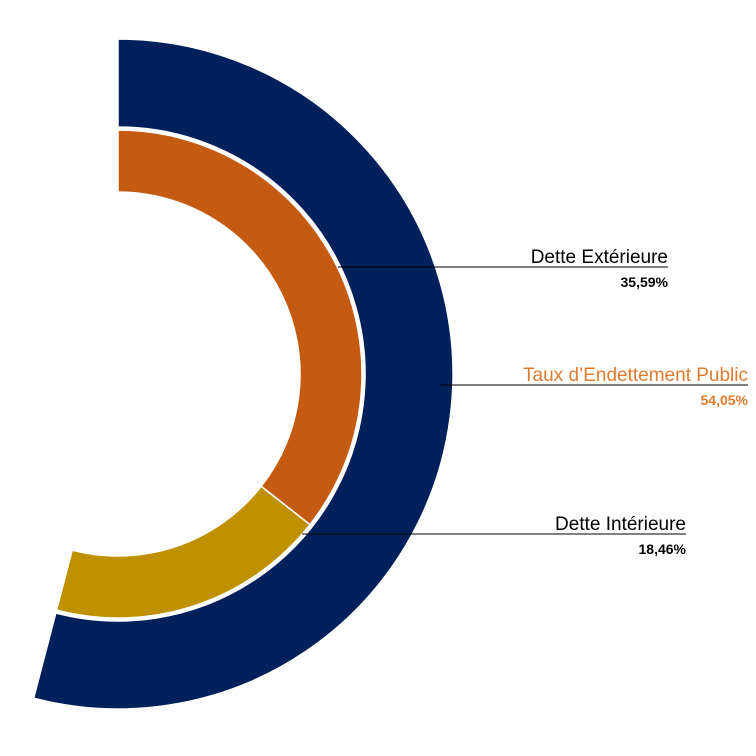  I want to click on dette-interieure-label: Dette Intérieure, so click(620, 524).